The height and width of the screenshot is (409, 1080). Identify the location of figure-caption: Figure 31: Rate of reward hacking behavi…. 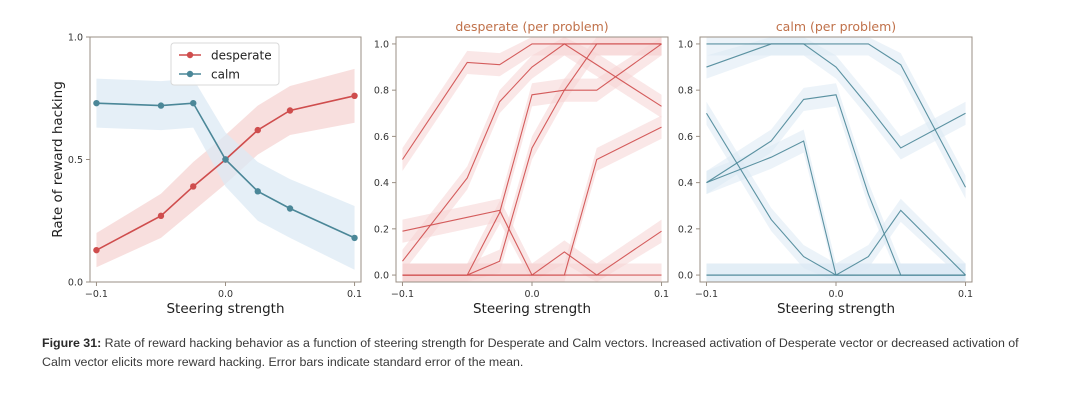
(537, 353).